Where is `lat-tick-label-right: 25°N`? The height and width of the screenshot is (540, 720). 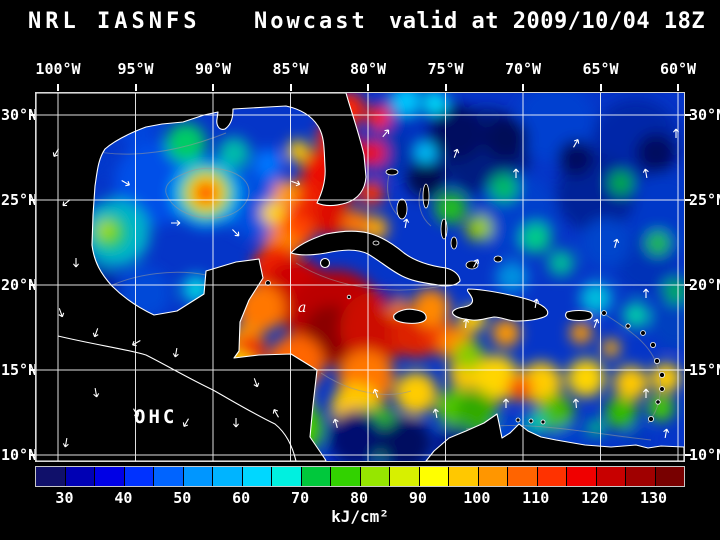 lat-tick-label-right: 25°N is located at coordinates (704, 200).